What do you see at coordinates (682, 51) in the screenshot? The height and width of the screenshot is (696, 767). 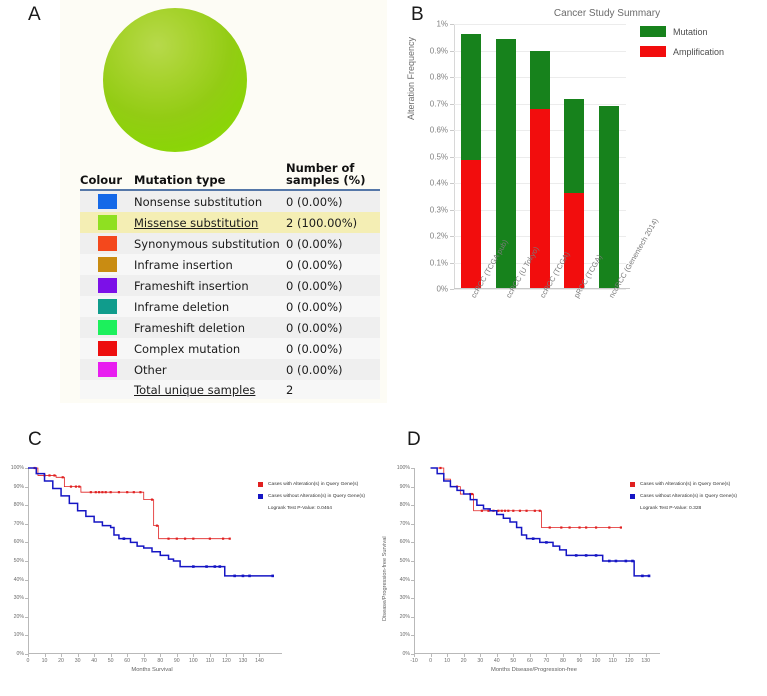 I see `legend-item-amplification: Amplification` at bounding box center [682, 51].